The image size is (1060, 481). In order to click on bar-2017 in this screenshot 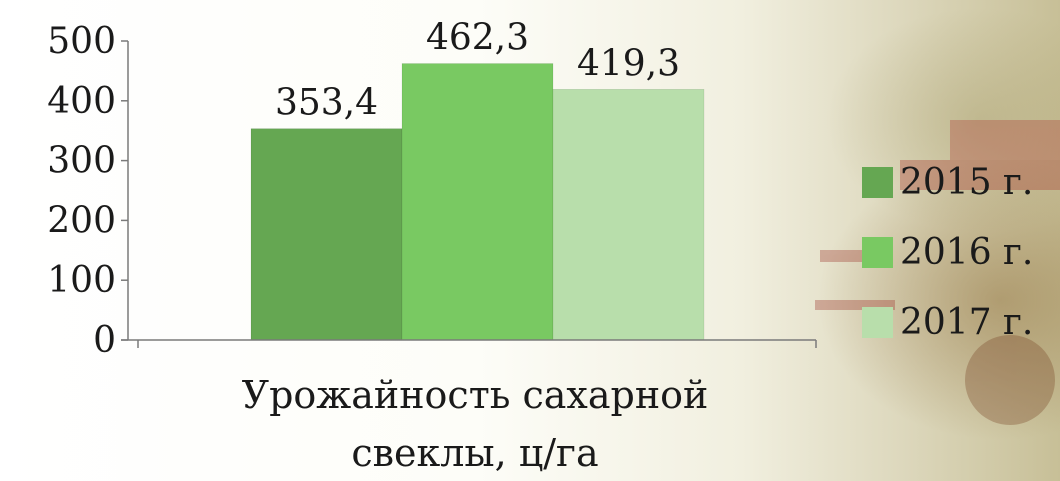, I will do `click(628, 215)`.